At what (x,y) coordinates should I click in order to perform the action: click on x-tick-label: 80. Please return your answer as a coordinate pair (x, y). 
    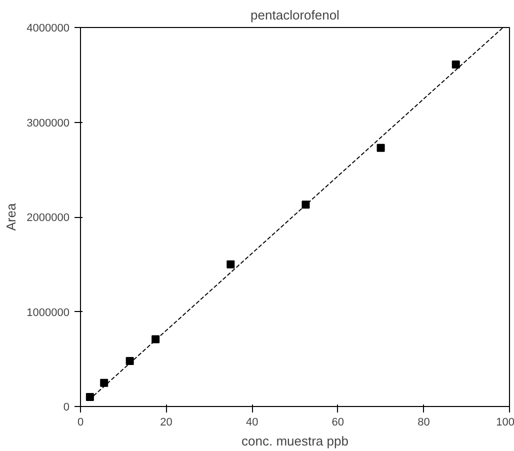
    Looking at the image, I should click on (424, 422).